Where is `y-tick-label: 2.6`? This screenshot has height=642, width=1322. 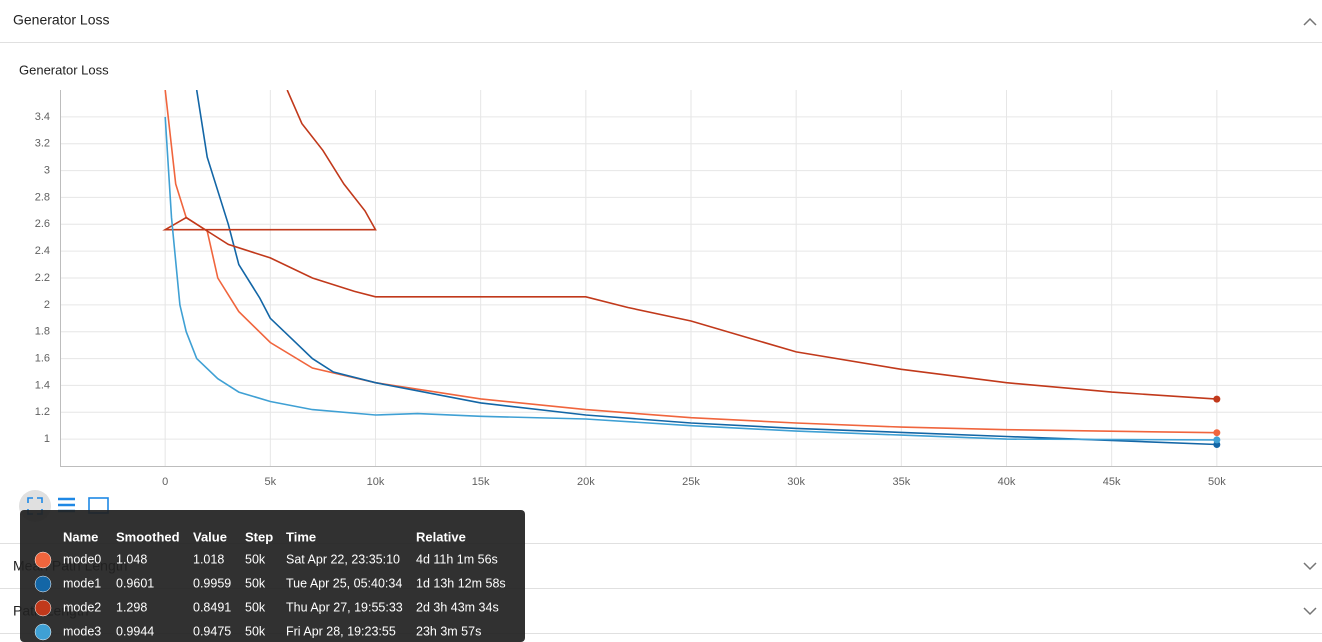 y-tick-label: 2.6 is located at coordinates (42, 224).